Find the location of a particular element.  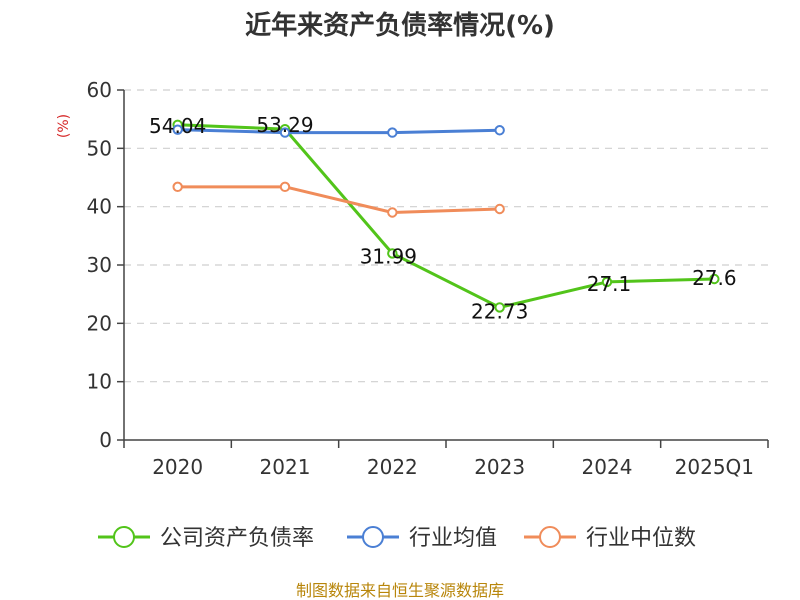

y-tick-label: 60 is located at coordinates (99, 90).